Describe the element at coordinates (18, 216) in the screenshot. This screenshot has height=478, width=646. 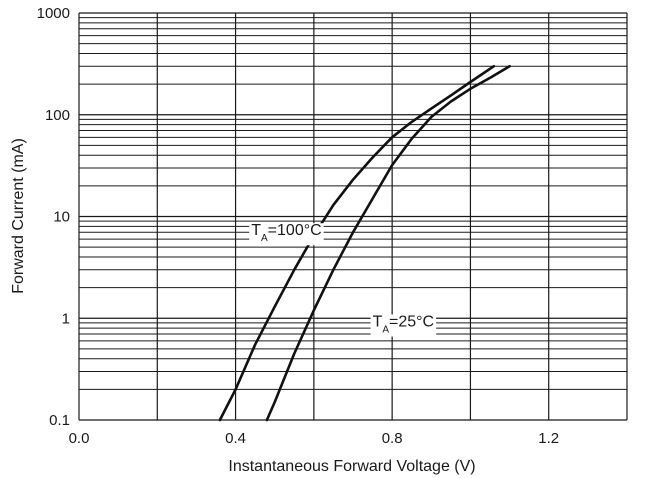
I see `y-axis-label: Forward Current (mA)` at that location.